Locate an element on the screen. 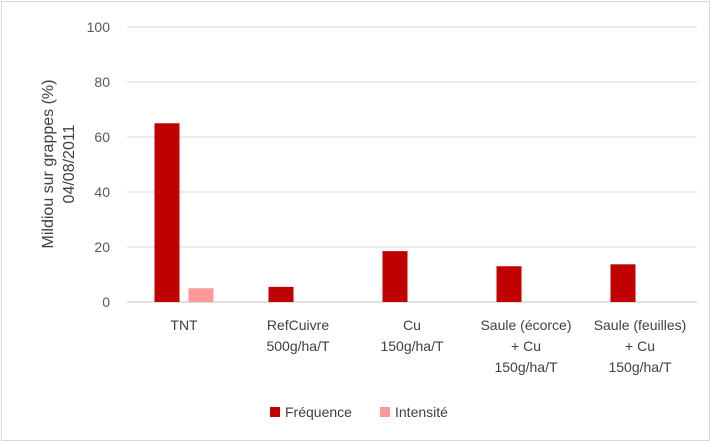 This screenshot has height=443, width=712. legend-label: Intensité is located at coordinates (421, 412).